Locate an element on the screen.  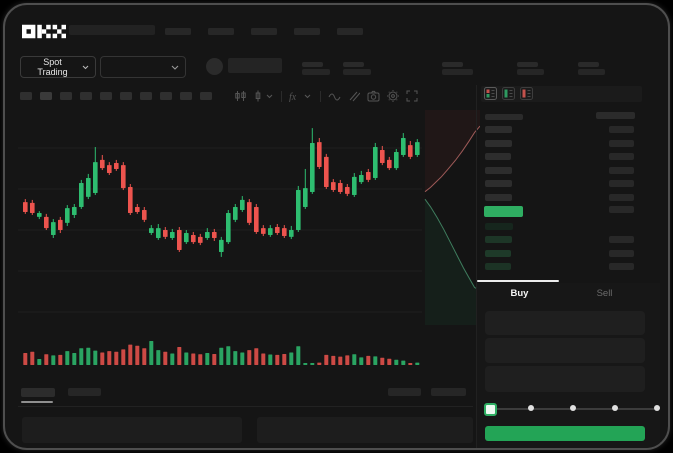
candle-style-icon is located at coordinates (264, 96).